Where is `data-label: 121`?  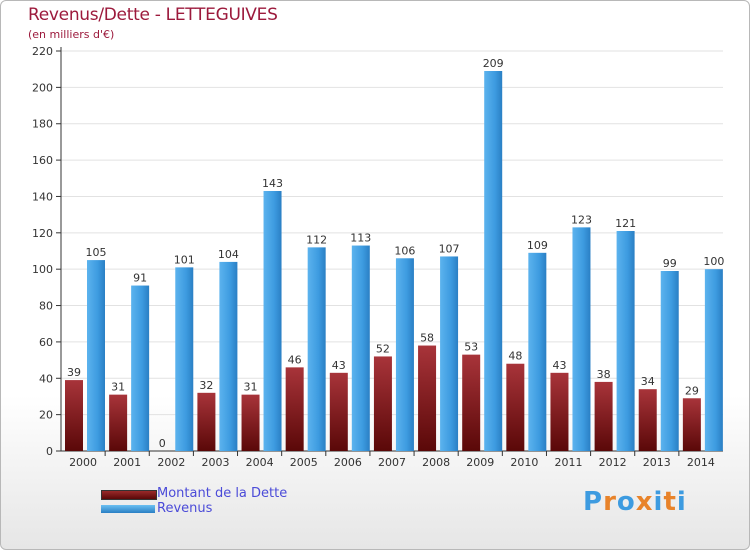 data-label: 121 is located at coordinates (625, 223).